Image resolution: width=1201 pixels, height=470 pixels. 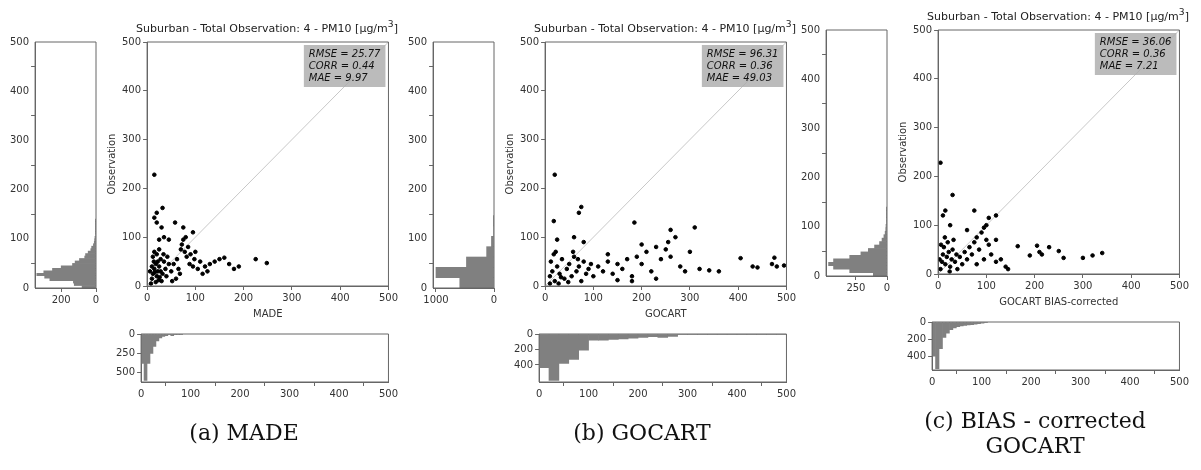 I want to click on y-tick-label: 250, so click(x=125, y=352).